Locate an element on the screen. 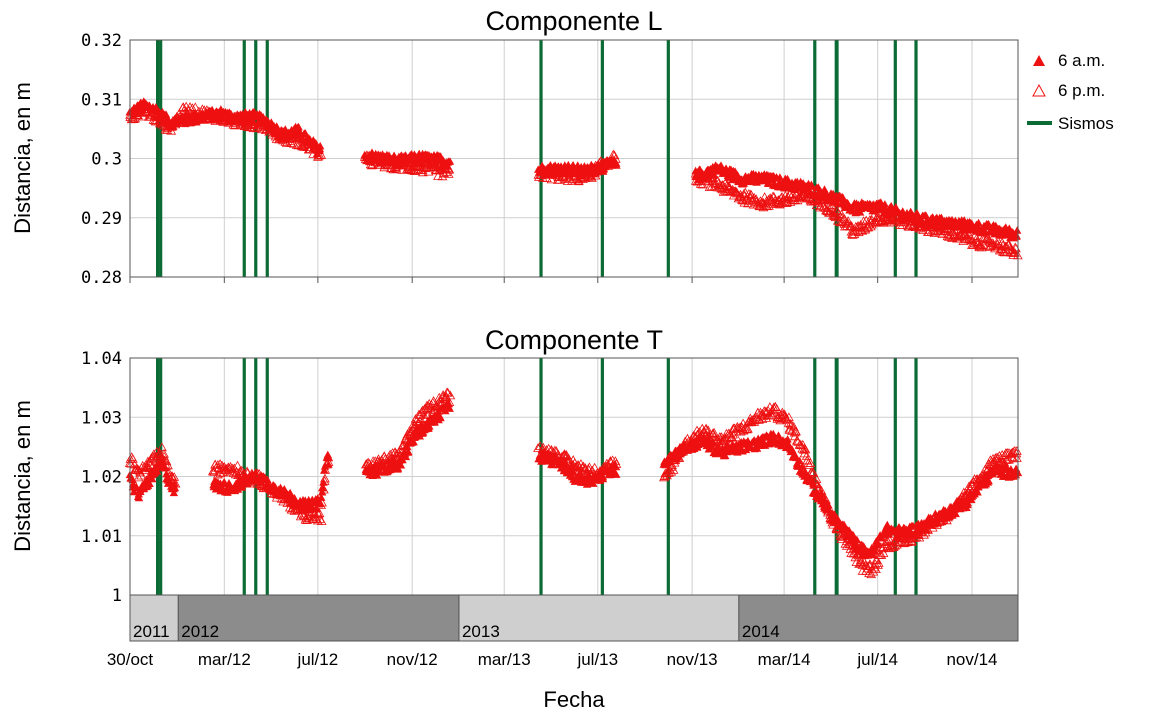  x-tick-label: 30/oct is located at coordinates (130, 659).